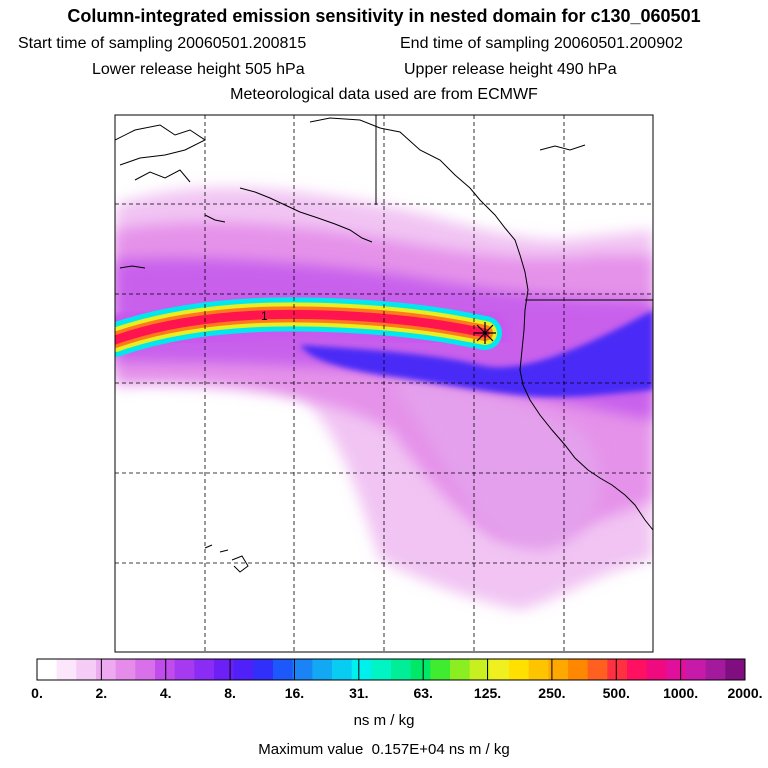 The width and height of the screenshot is (768, 768). Describe the element at coordinates (160, 145) in the screenshot. I see `coastline-siberia` at that location.